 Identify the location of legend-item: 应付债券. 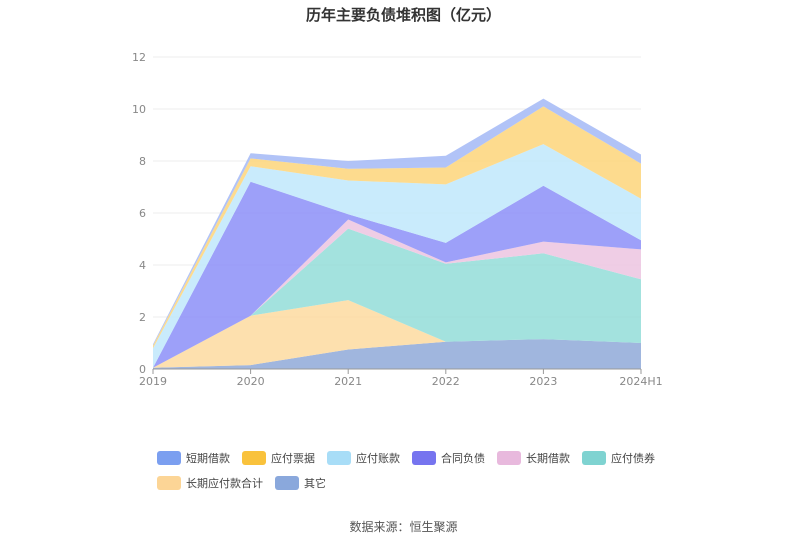
(618, 458).